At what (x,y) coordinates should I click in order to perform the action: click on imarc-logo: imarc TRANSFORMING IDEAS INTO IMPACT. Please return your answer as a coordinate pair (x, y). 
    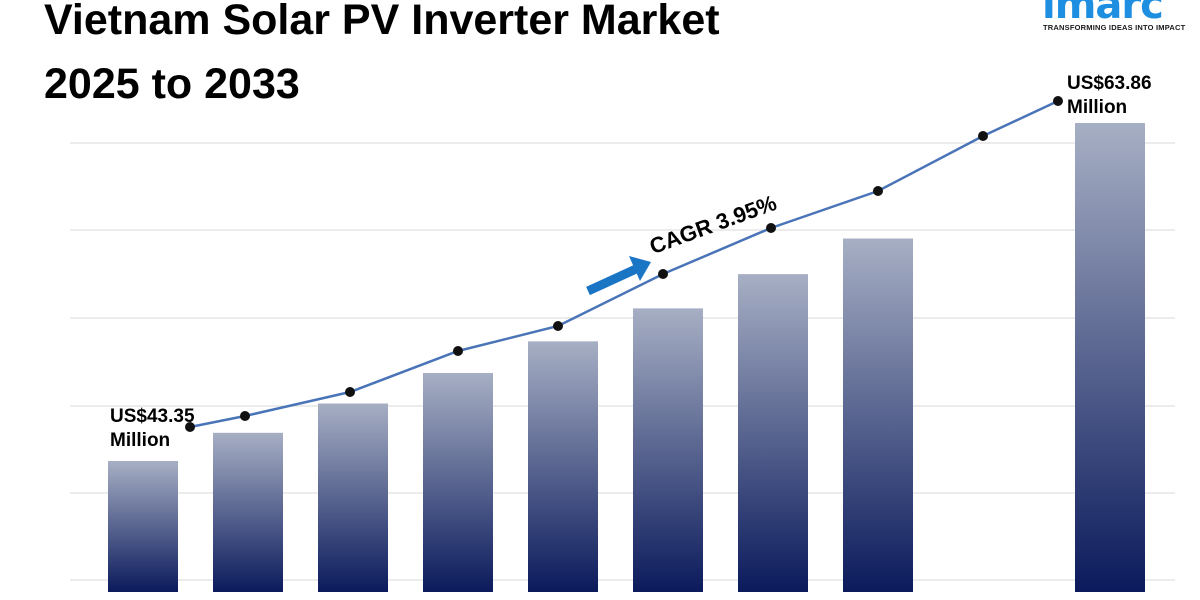
    Looking at the image, I should click on (1120, 19).